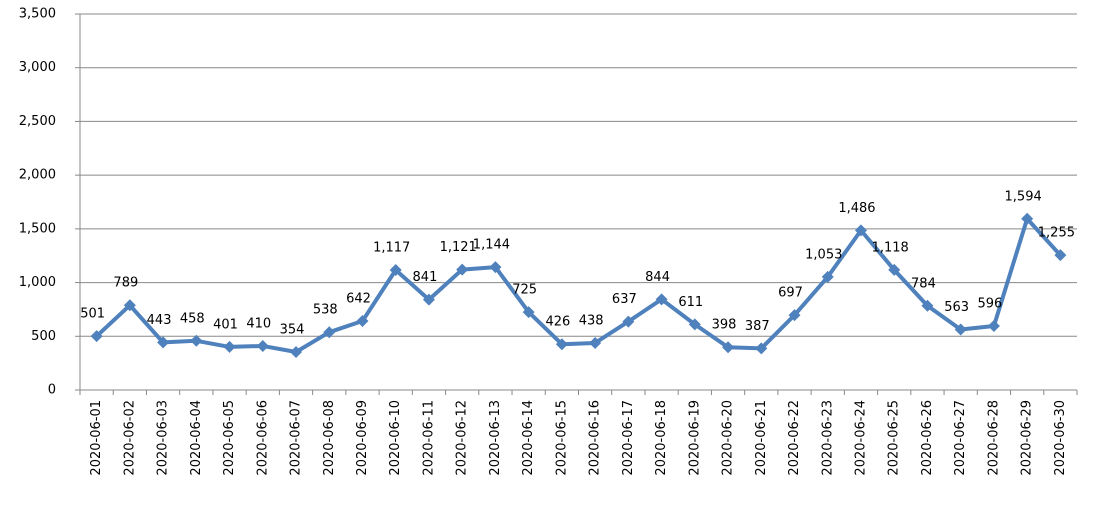  I want to click on x-tick-label: 2020-06-24, so click(860, 438).